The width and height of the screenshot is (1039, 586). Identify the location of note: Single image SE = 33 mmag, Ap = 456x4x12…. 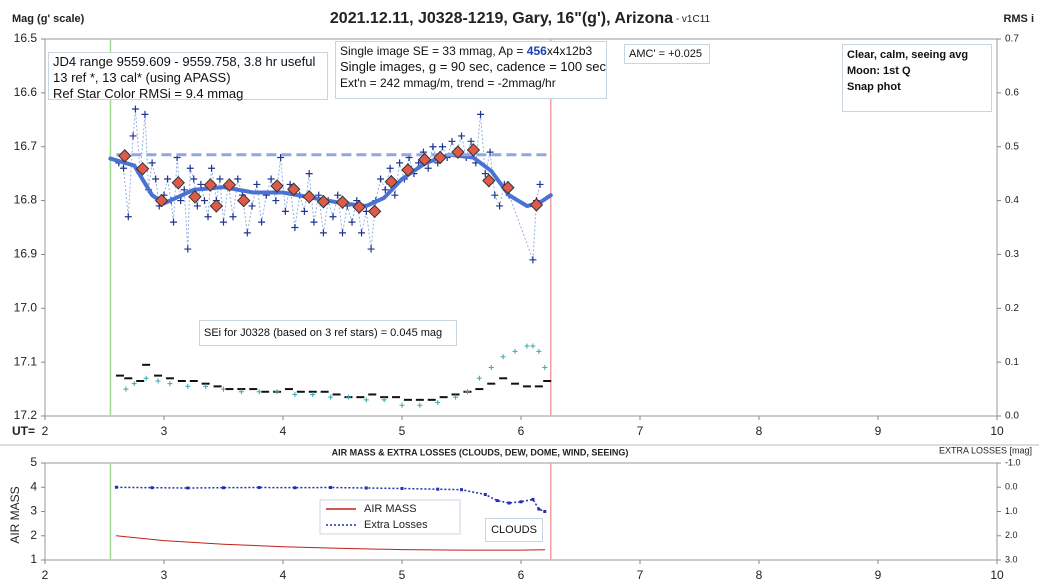
(471, 51).